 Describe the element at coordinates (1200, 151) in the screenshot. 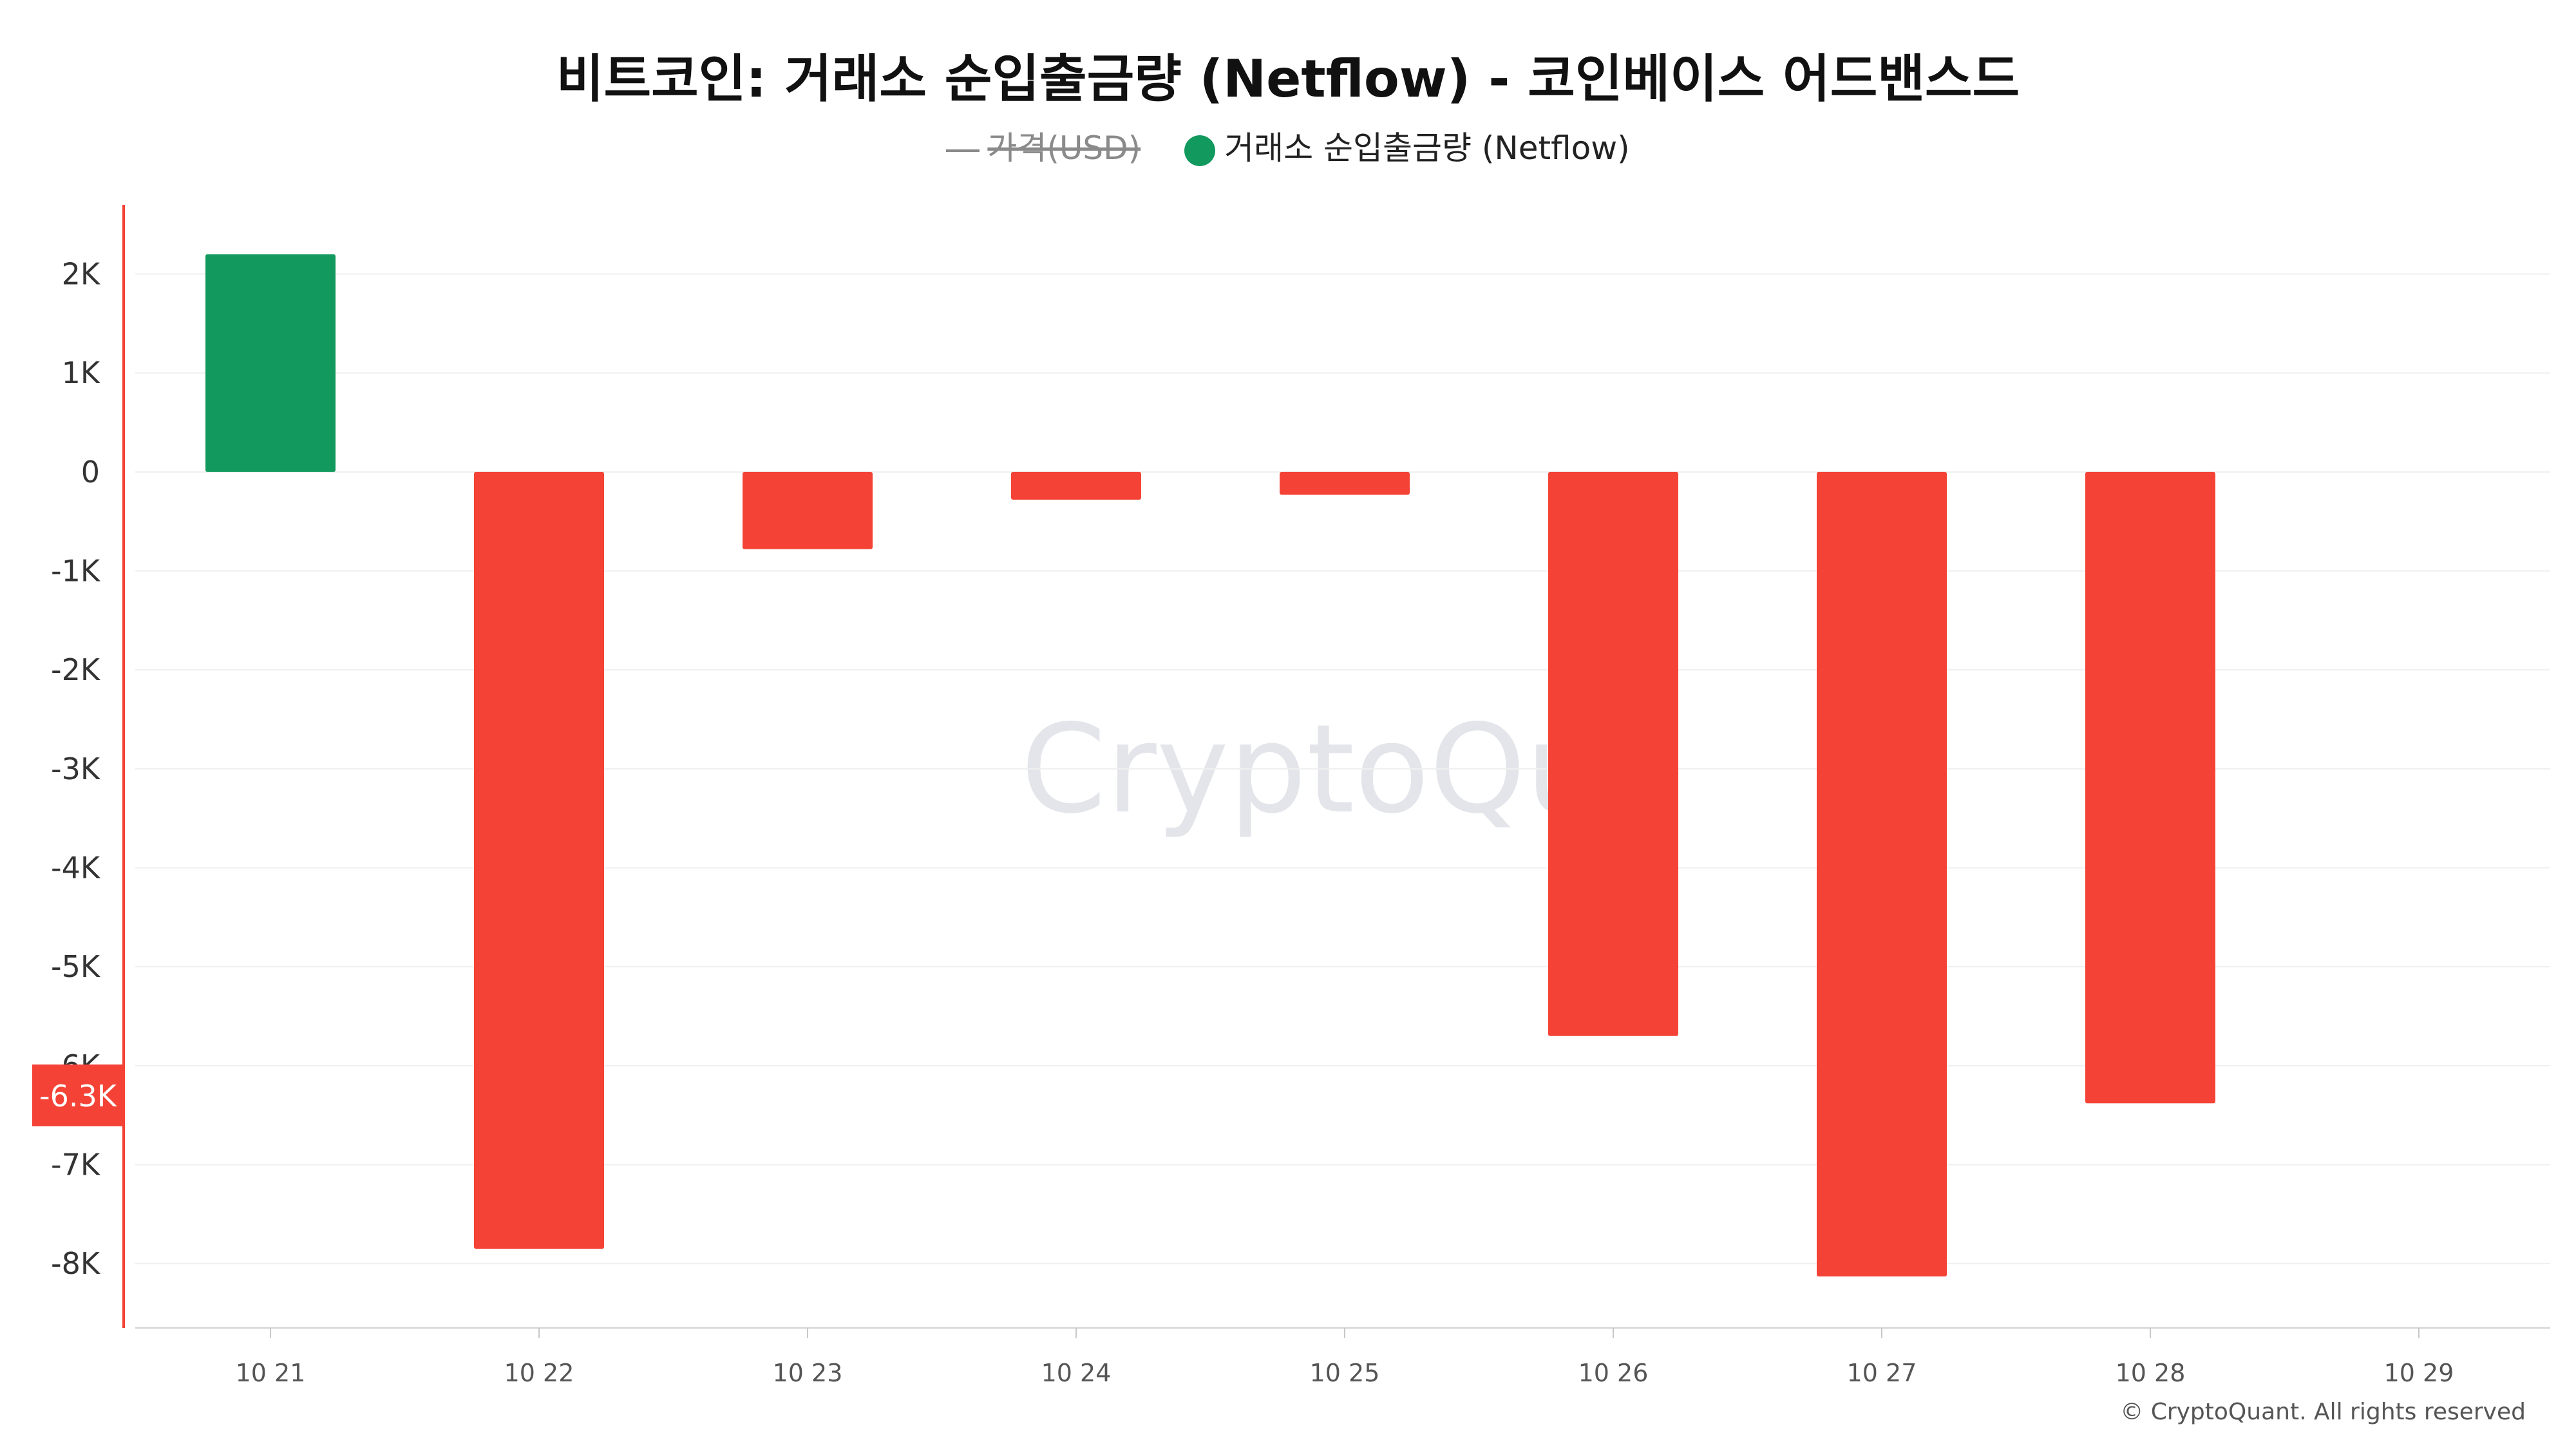

I see `circle-dot-icon` at that location.